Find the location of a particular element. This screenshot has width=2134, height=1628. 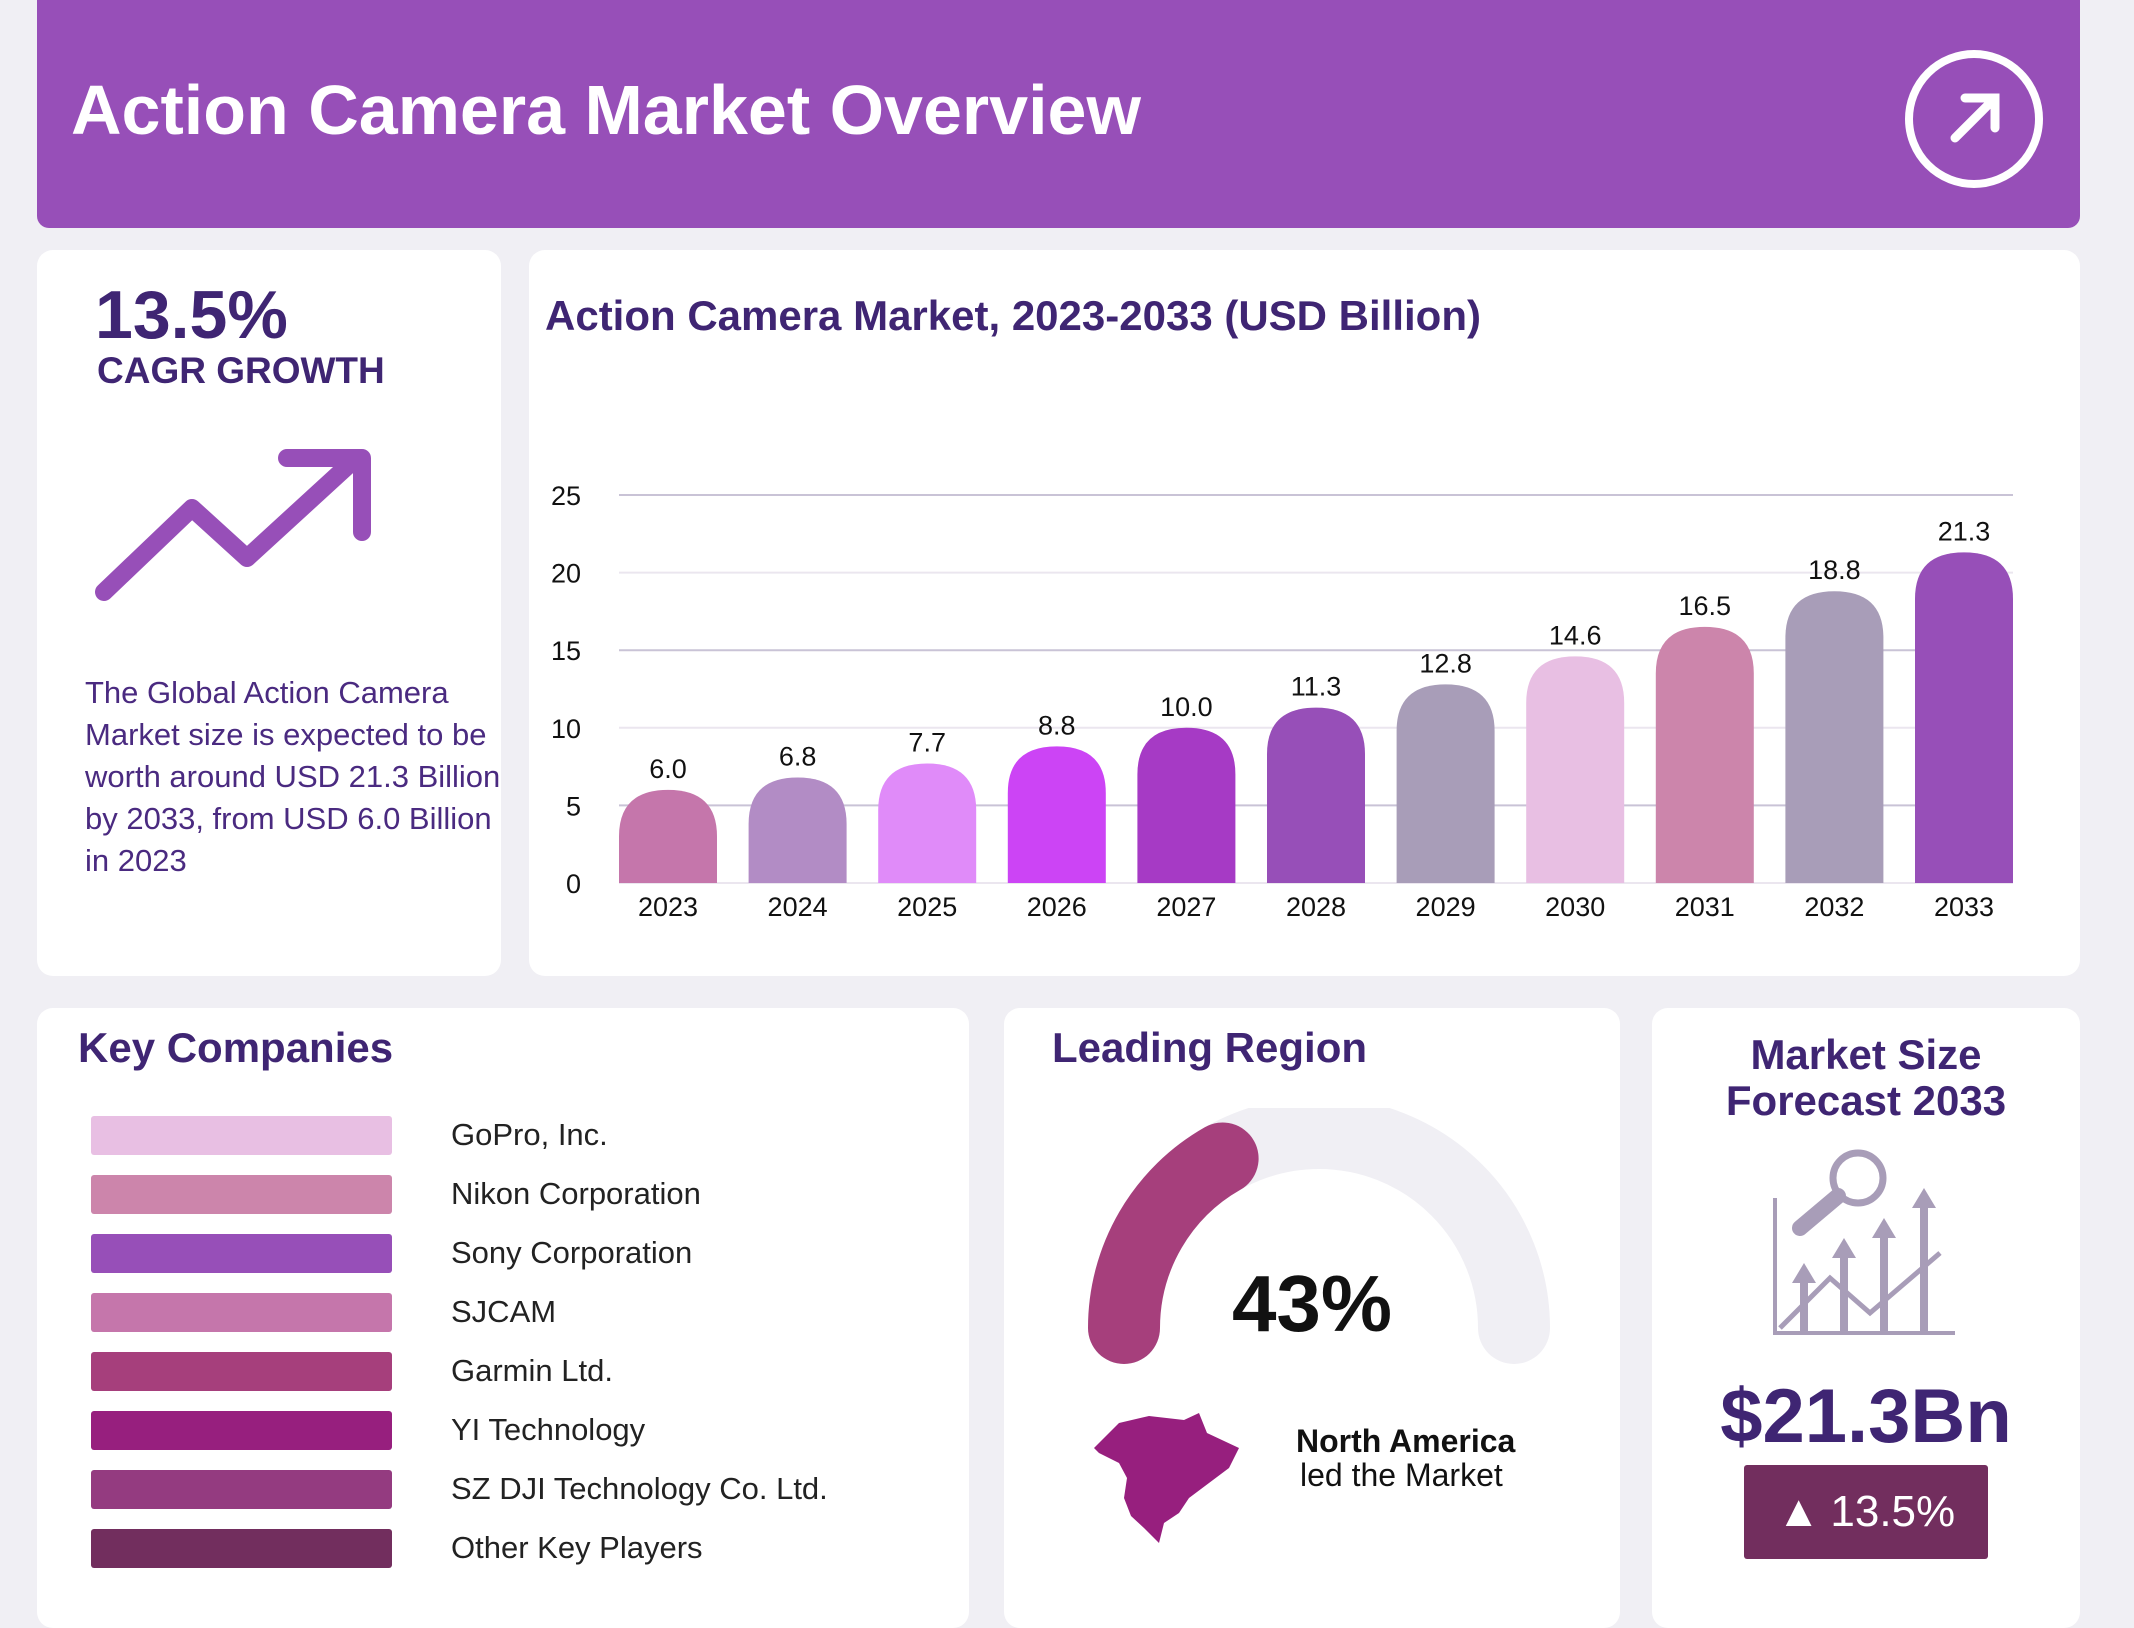

header-banner: Action Camera Market Overview is located at coordinates (1058, 114).